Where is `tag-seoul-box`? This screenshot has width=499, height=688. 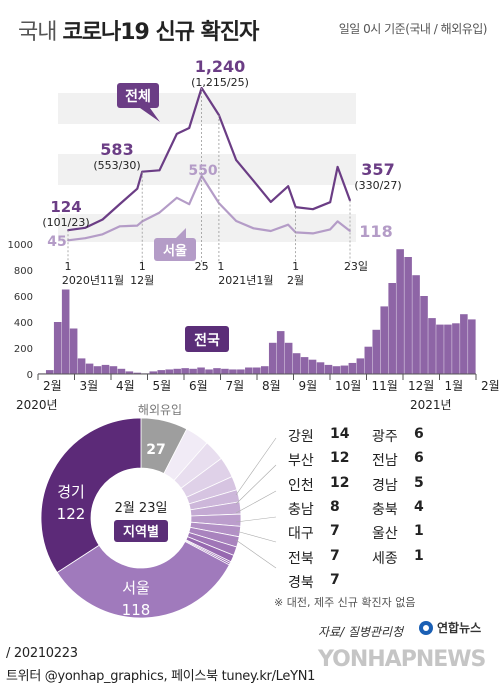
tag-seoul-box is located at coordinates (175, 249).